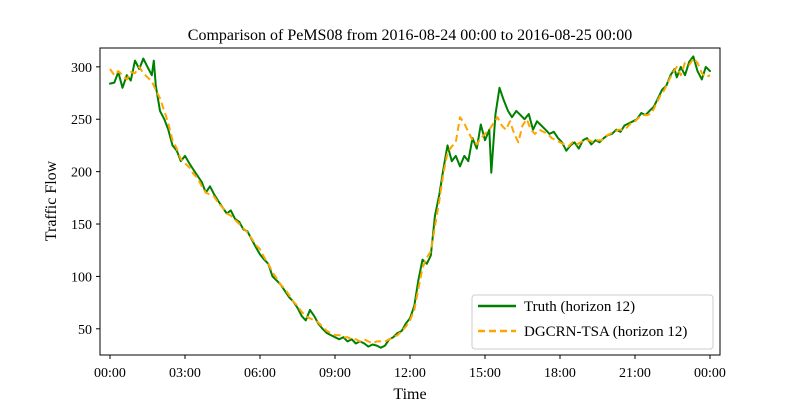 The image size is (800, 400). Describe the element at coordinates (579, 307) in the screenshot. I see `legend-label-truth: Truth (horizon 12)` at that location.